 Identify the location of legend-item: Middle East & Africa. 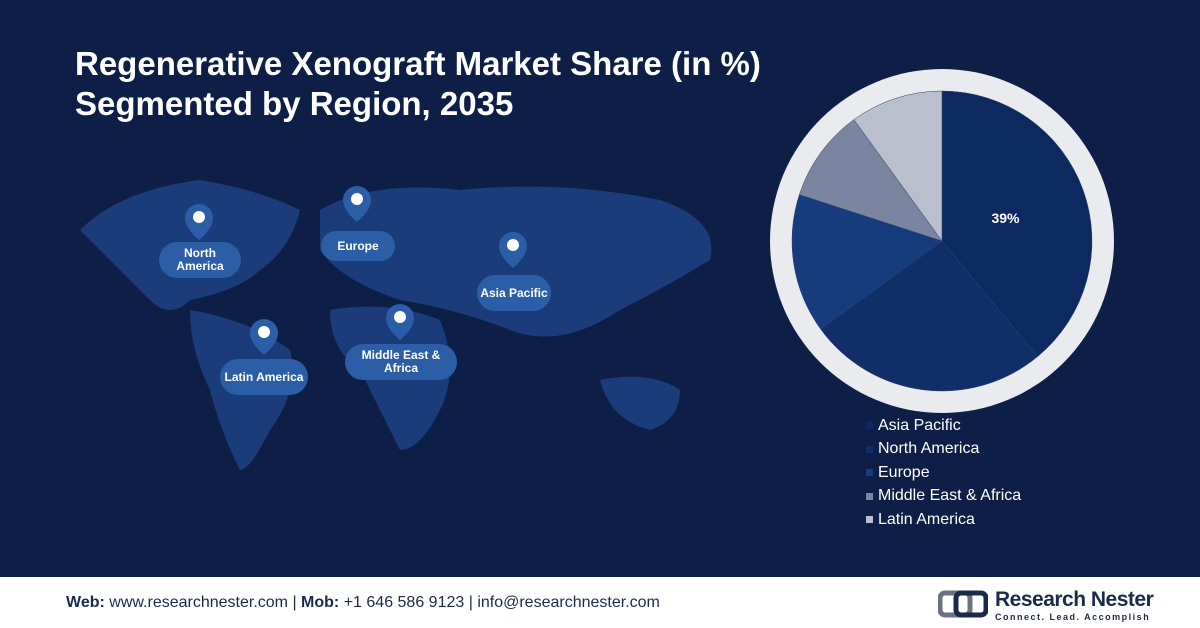
(943, 497).